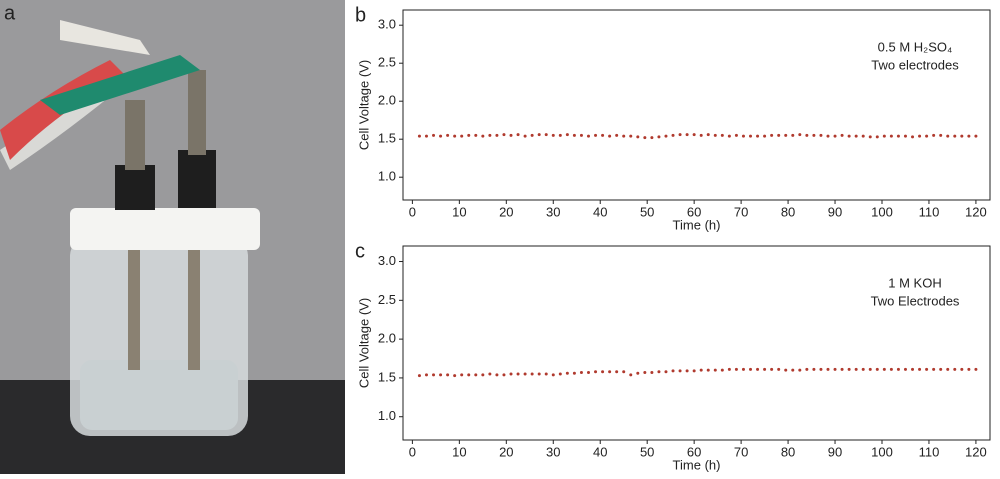  I want to click on y-axis-label: Cell Voltage (V), so click(363, 105).